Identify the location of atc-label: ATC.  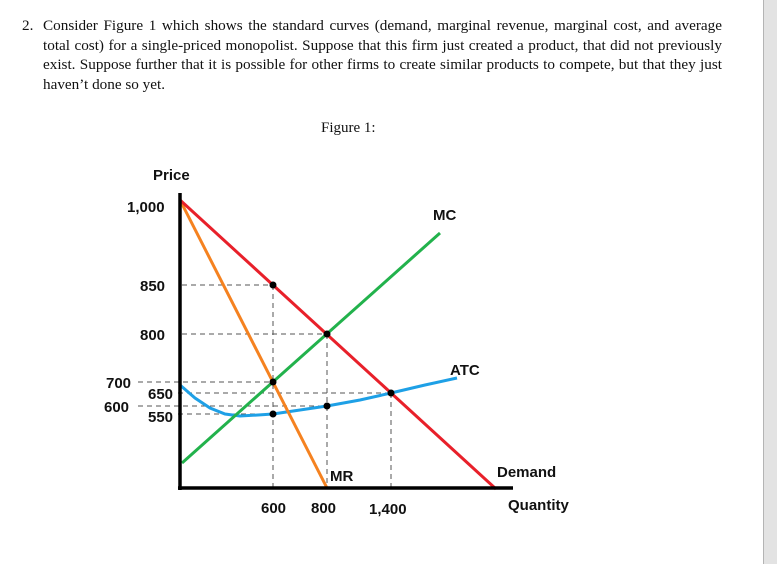
(465, 370).